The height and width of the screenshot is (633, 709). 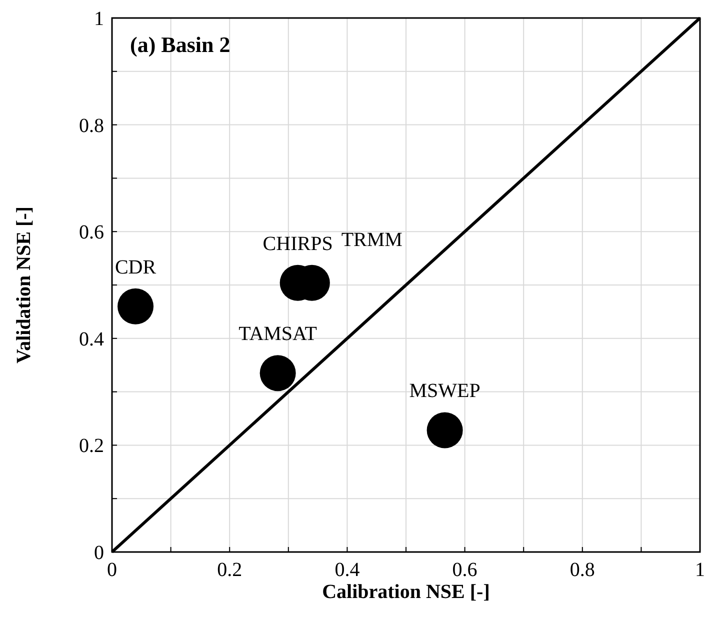 What do you see at coordinates (180, 44) in the screenshot?
I see `text: (a) Basin 2` at bounding box center [180, 44].